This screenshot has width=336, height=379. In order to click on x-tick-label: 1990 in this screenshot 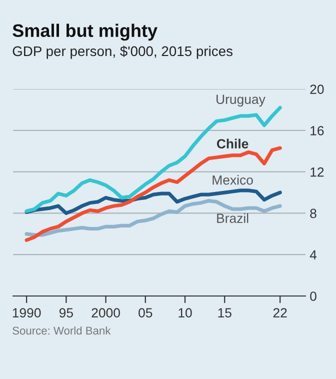, I will do `click(26, 313)`.